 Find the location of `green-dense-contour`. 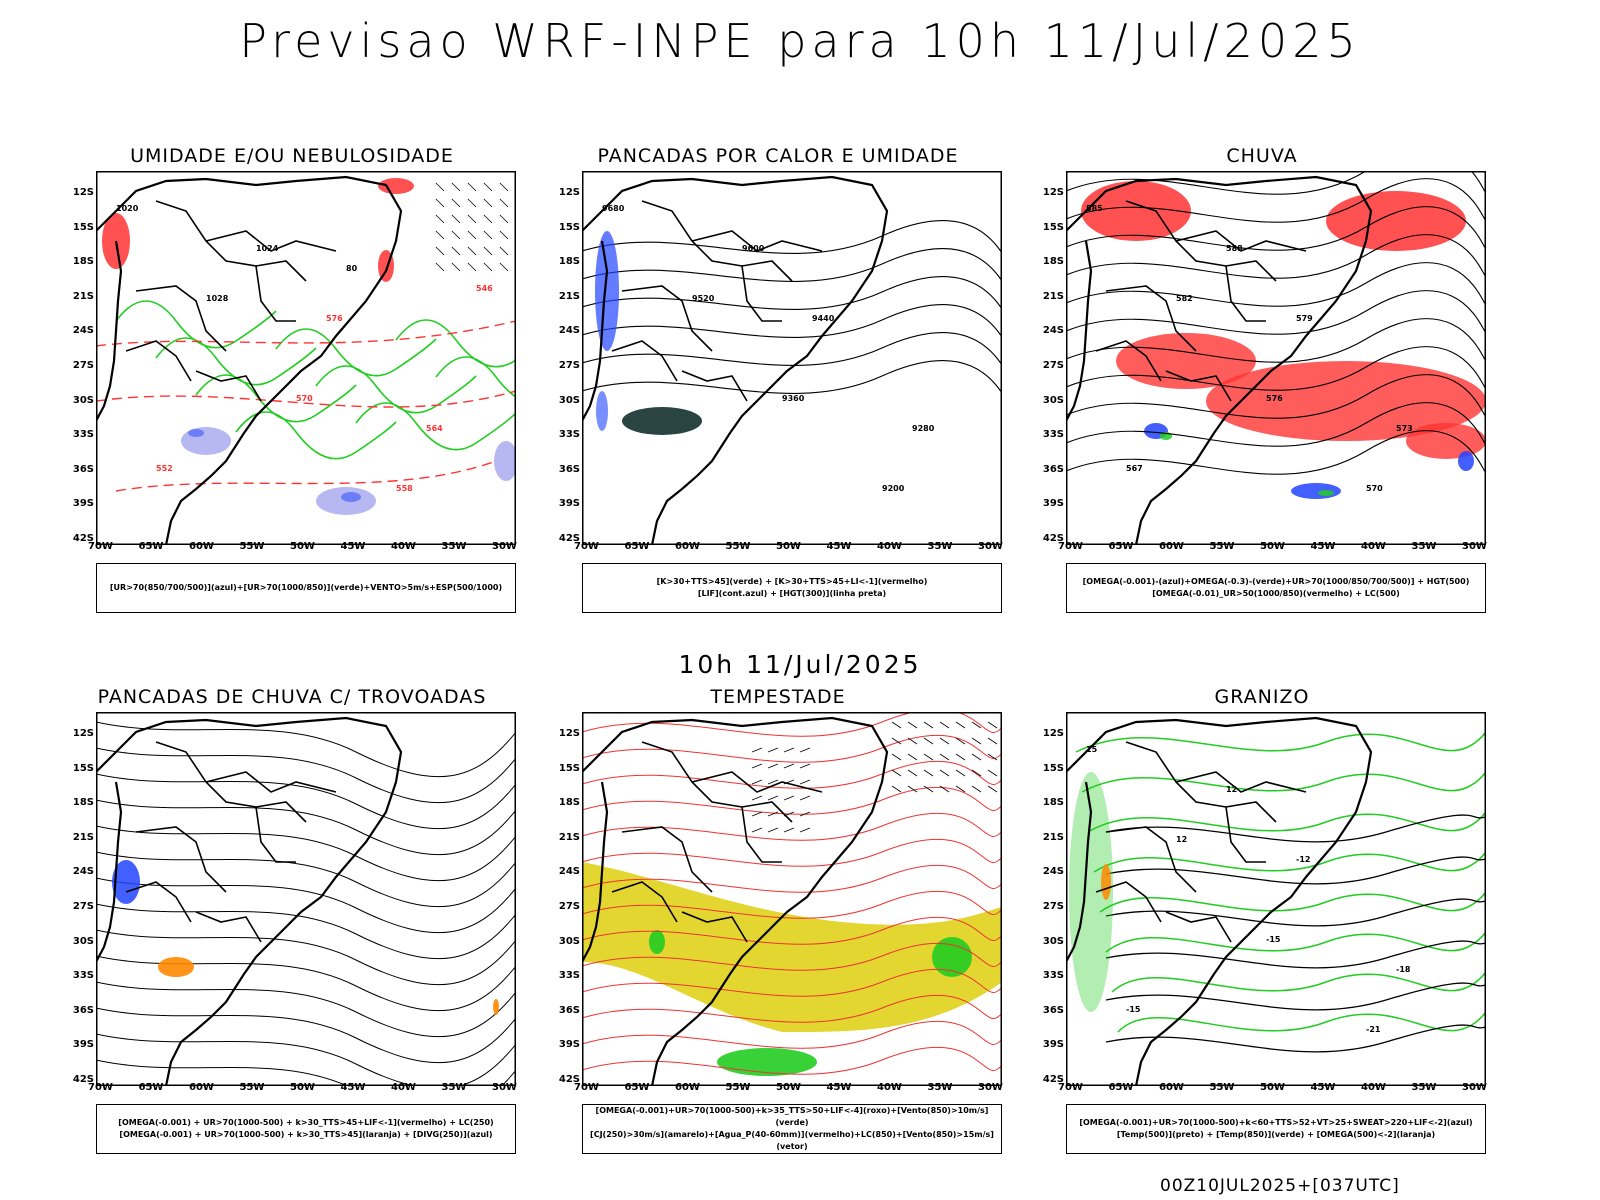

green-dense-contour is located at coordinates (1091, 892).